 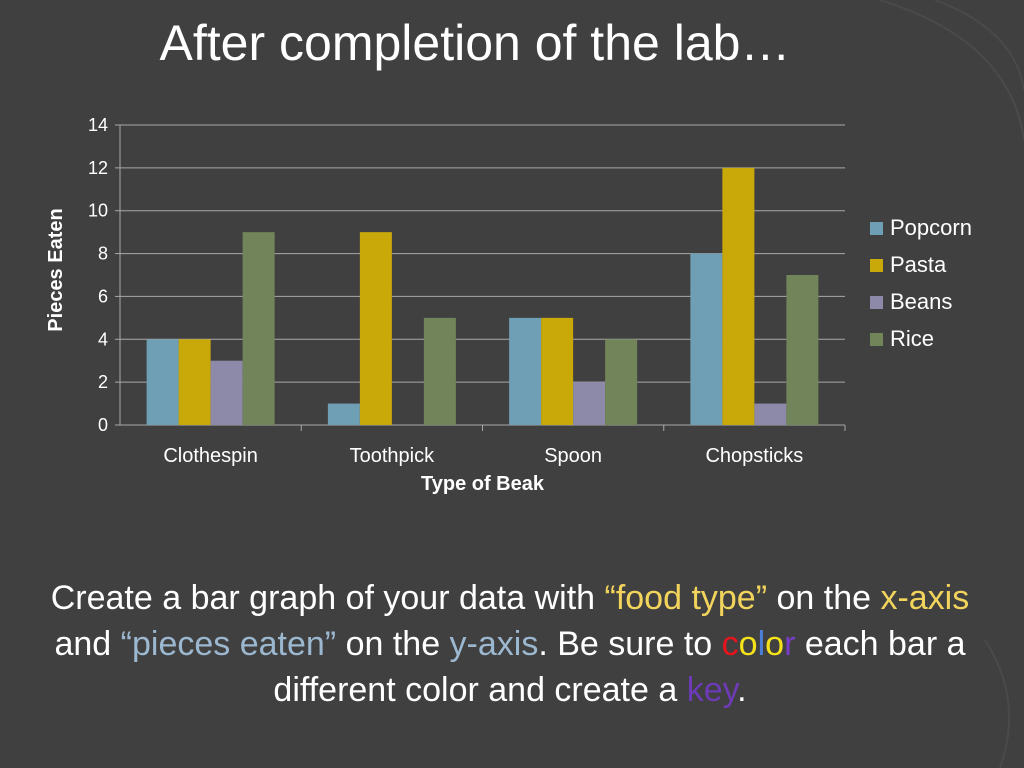 What do you see at coordinates (87, 644) in the screenshot?
I see `instructions-part-3: and` at bounding box center [87, 644].